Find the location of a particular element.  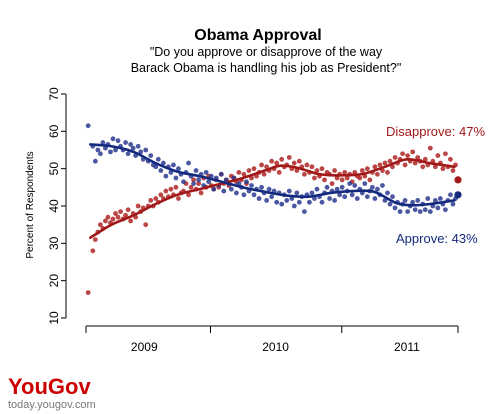

x-tick-label: 2010 is located at coordinates (275, 347).